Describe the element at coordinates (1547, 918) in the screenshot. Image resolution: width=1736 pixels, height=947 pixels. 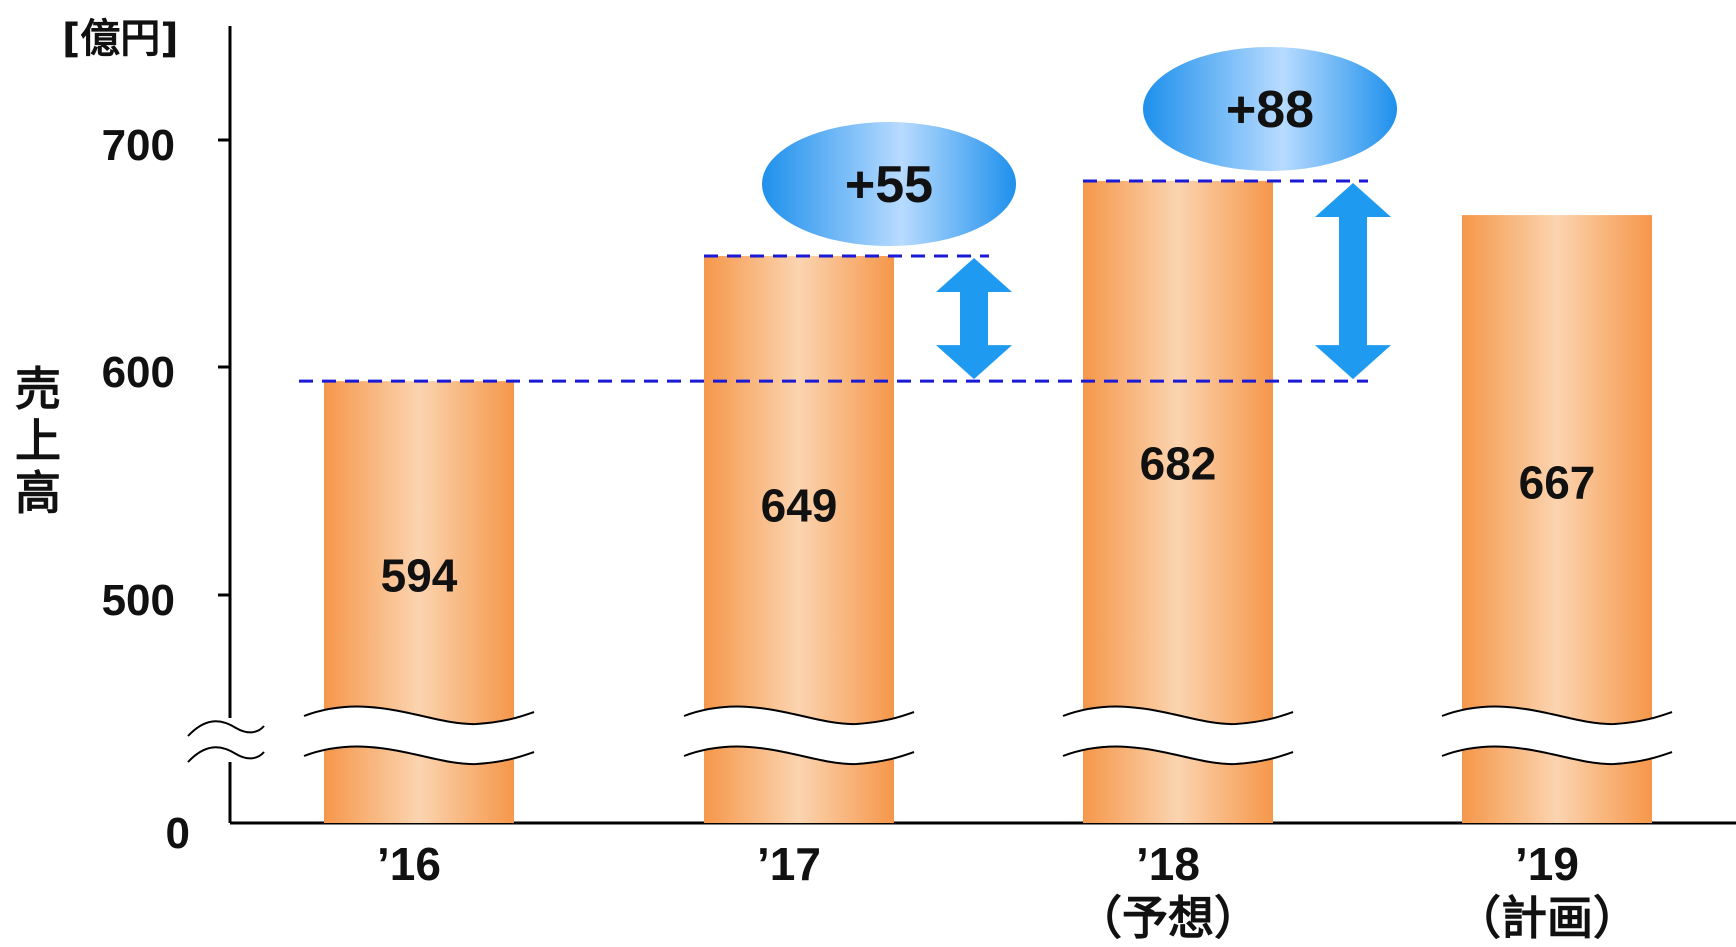
I see `category-sublabel: （計画）` at that location.